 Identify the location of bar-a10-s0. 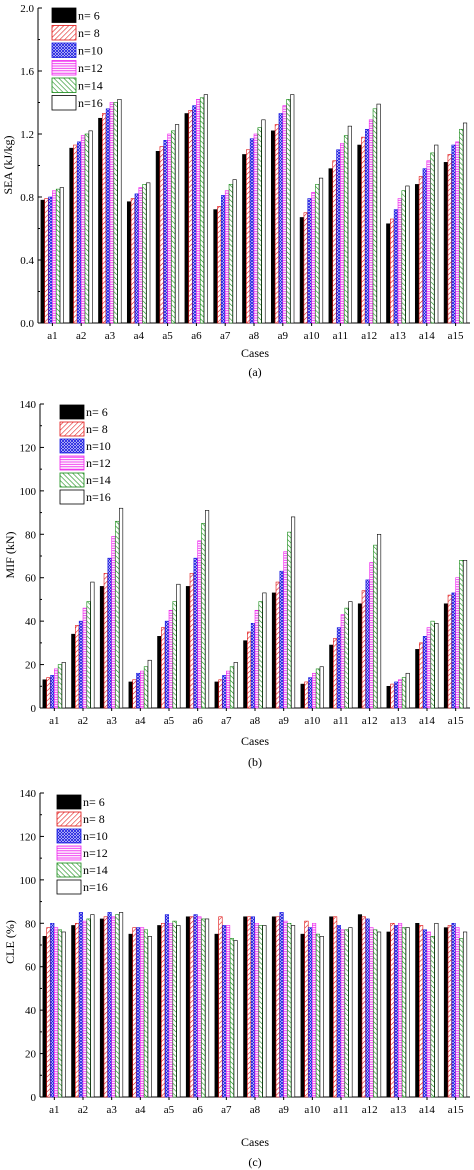
(301, 270).